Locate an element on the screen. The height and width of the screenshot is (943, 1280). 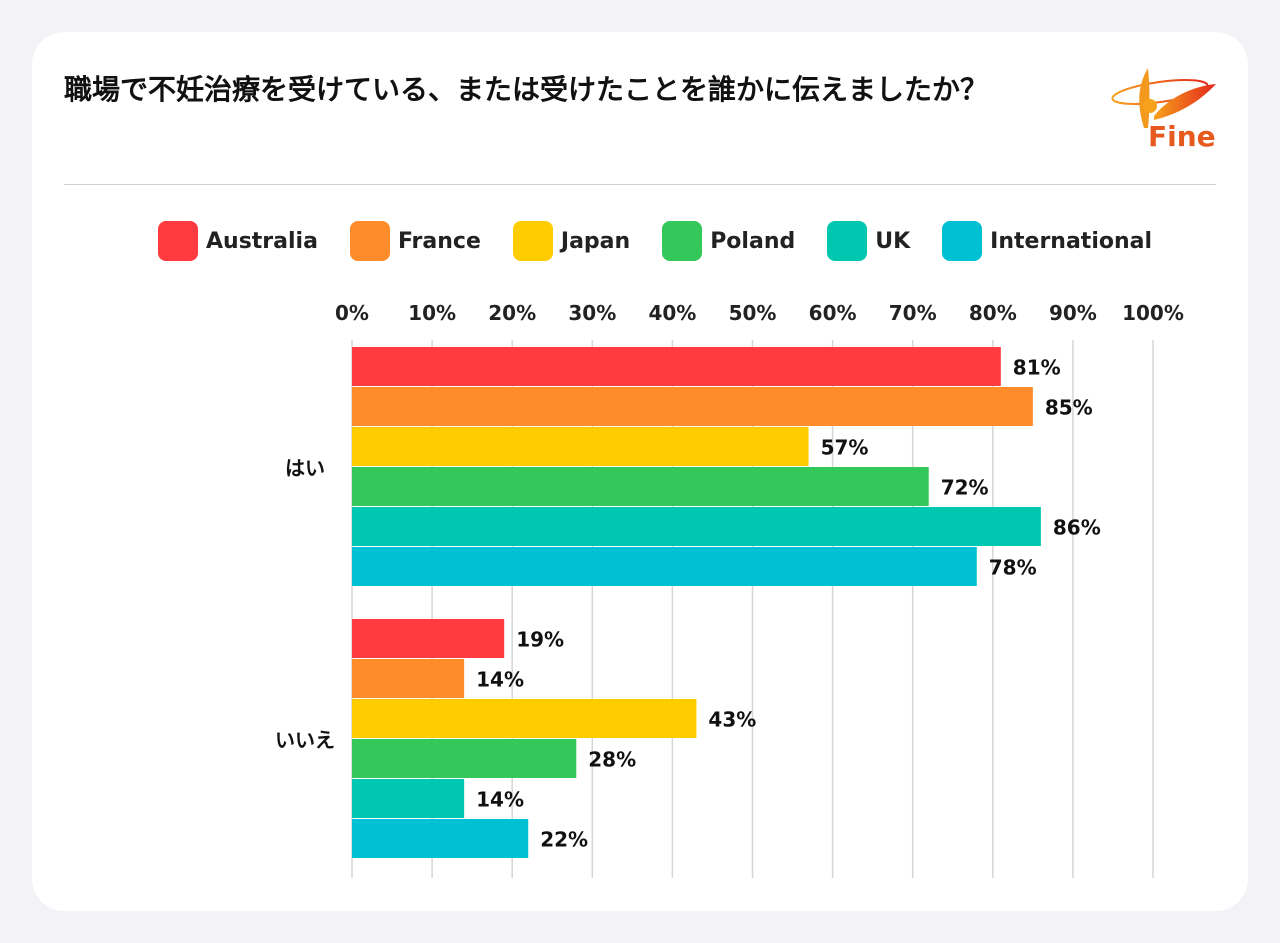
legend-item: Australia is located at coordinates (238, 241).